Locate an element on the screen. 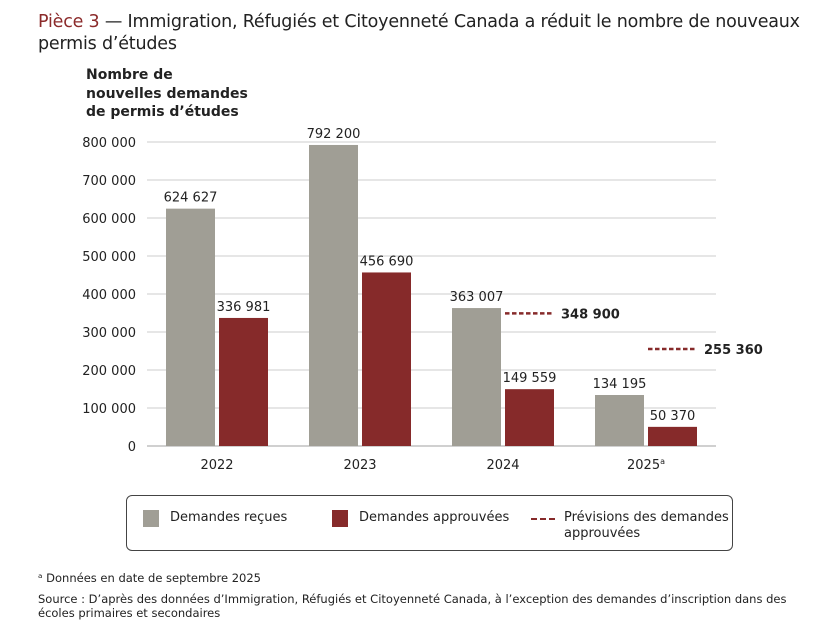 The height and width of the screenshot is (632, 832). bar-value-label: 456 690 is located at coordinates (387, 261).